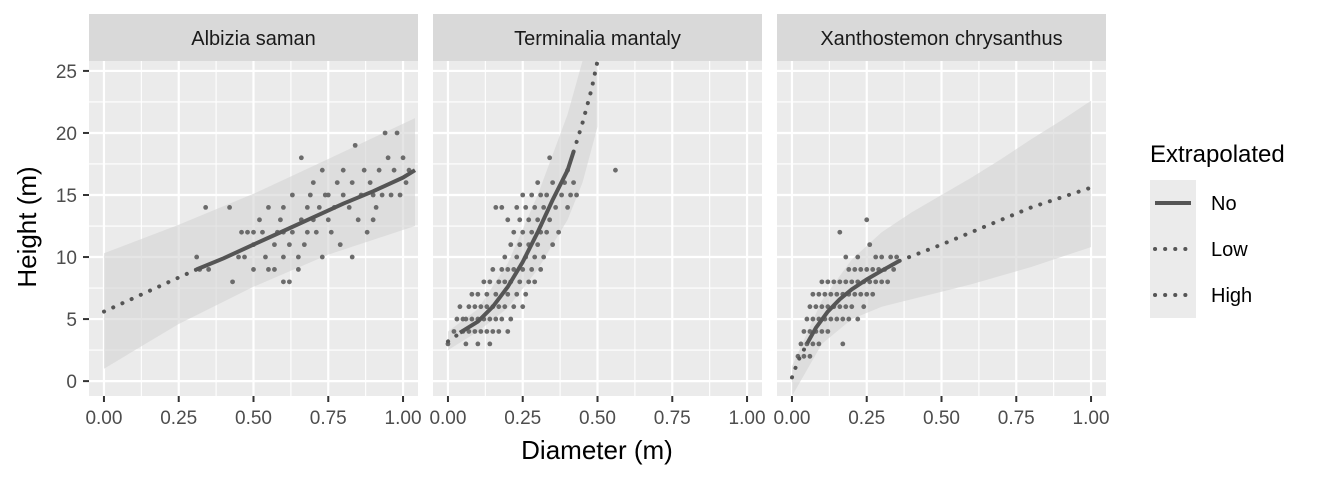 This screenshot has height=485, width=1344. Describe the element at coordinates (71, 320) in the screenshot. I see `y-tick-label: 5` at that location.